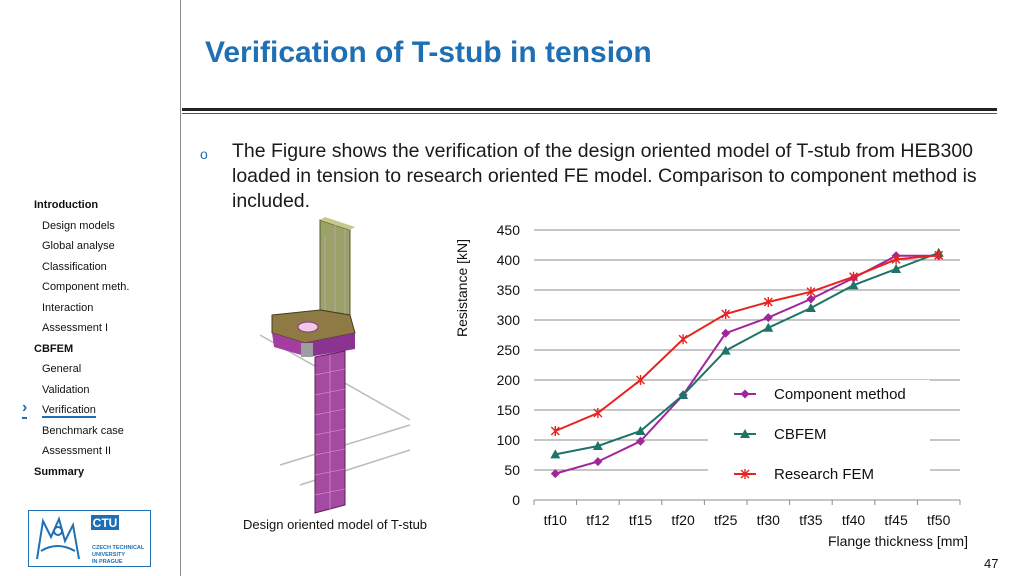 This screenshot has height=576, width=1024. Describe the element at coordinates (898, 541) in the screenshot. I see `x-axis-label: Flange thickness [mm]` at that location.